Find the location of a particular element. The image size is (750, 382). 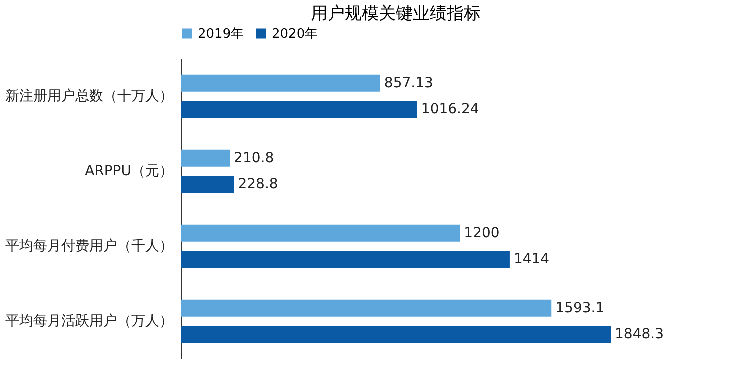

legend-label: 2019年 is located at coordinates (221, 34).